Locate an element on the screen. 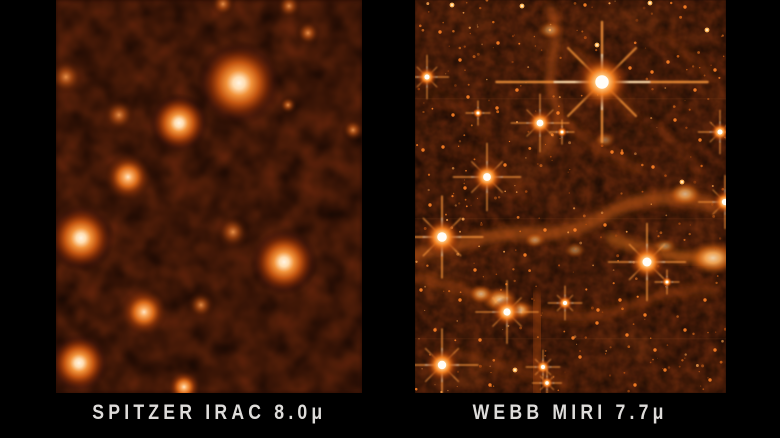  webb-caption: WEBB MIRI 7.7μ is located at coordinates (570, 413).